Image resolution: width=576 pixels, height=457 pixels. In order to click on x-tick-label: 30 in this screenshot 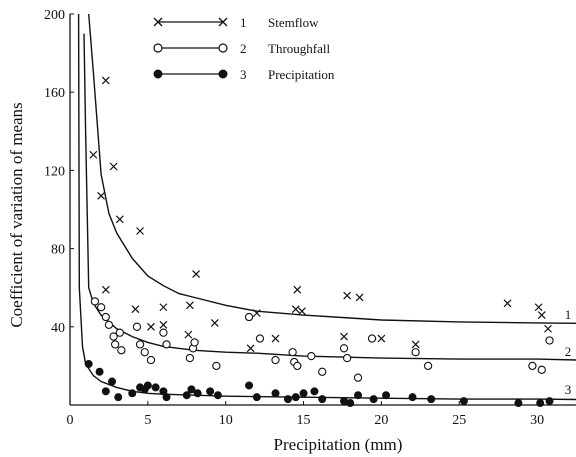, I will do `click(537, 420)`.